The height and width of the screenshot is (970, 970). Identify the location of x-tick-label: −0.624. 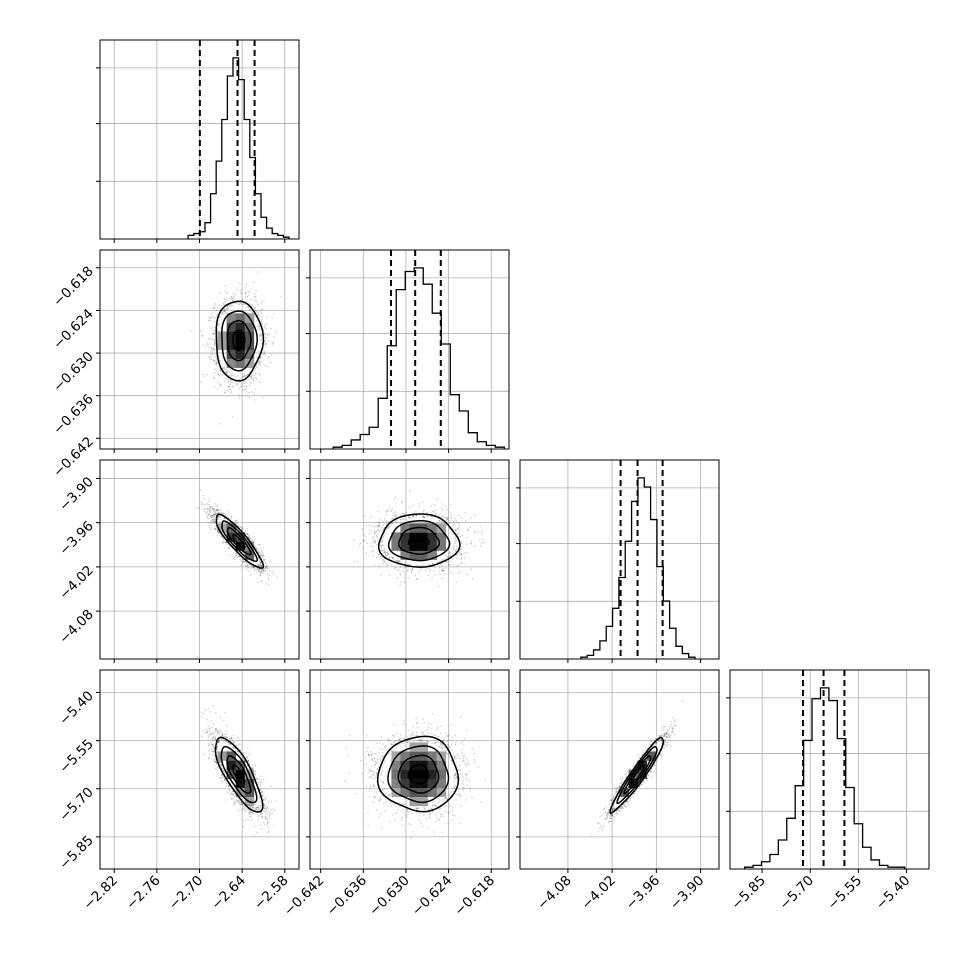
(432, 896).